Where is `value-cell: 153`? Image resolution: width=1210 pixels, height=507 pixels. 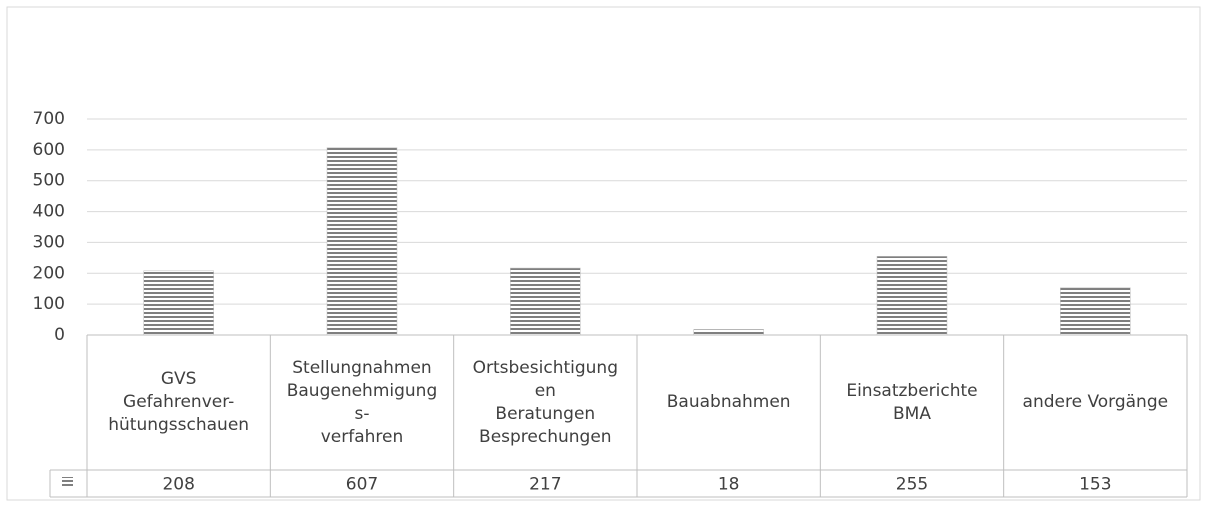 value-cell: 153 is located at coordinates (1095, 485).